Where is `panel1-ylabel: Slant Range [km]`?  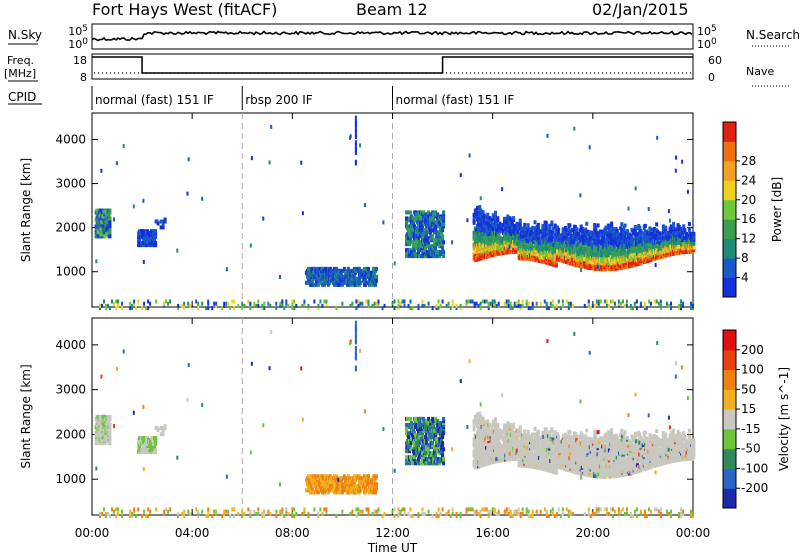
panel1-ylabel: Slant Range [km] is located at coordinates (26, 210).